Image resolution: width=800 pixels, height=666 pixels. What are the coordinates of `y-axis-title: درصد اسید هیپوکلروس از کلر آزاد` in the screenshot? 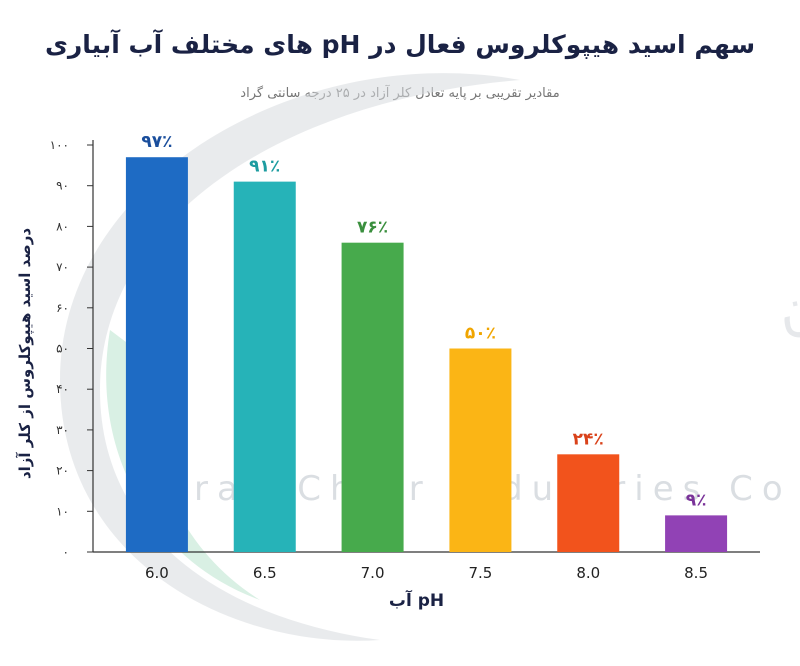 It's located at (25, 353).